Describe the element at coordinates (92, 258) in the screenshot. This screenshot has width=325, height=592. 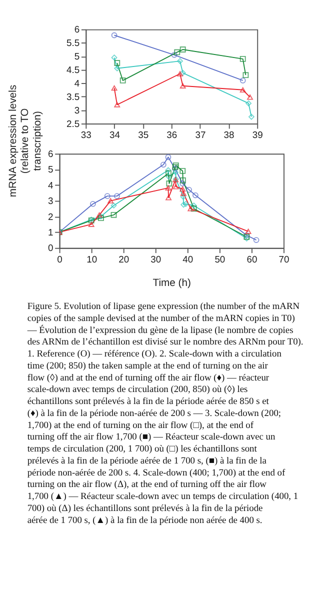
I see `x-tick-label: 10` at that location.